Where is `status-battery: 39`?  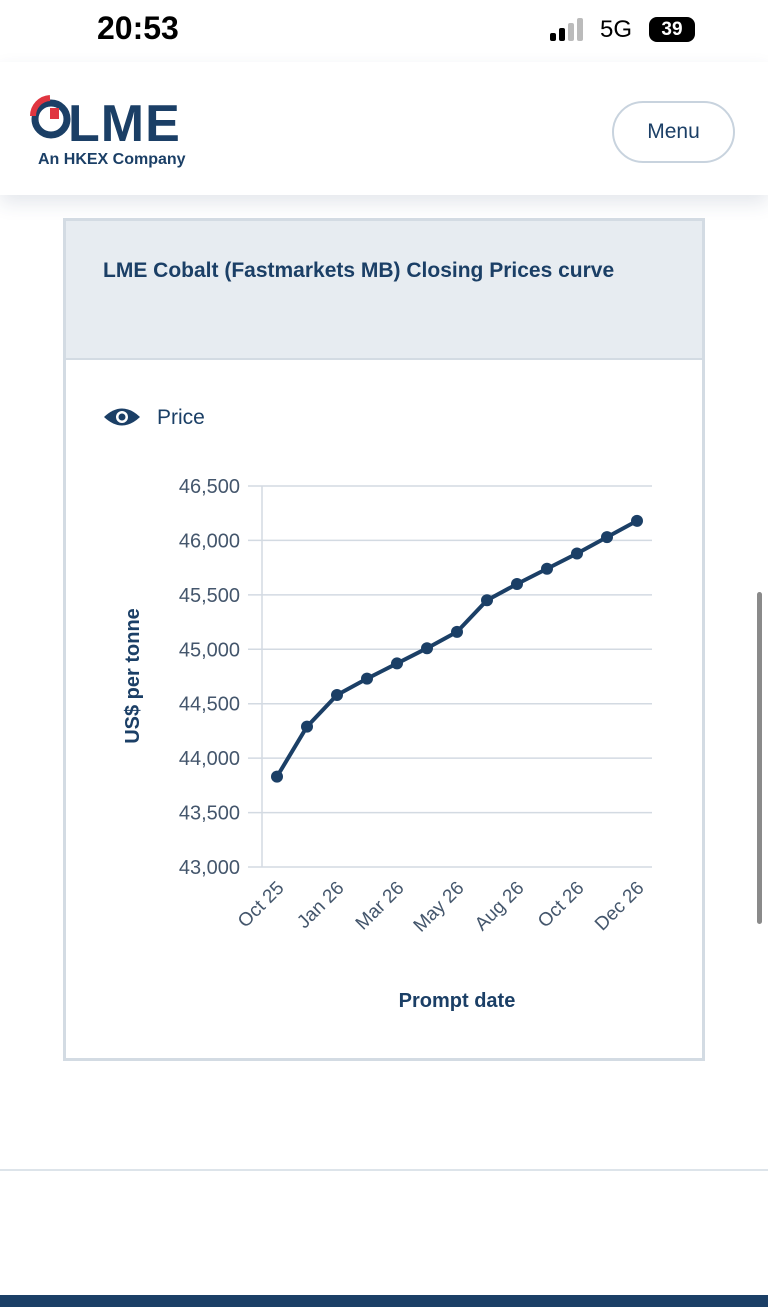
status-battery: 39 is located at coordinates (672, 29).